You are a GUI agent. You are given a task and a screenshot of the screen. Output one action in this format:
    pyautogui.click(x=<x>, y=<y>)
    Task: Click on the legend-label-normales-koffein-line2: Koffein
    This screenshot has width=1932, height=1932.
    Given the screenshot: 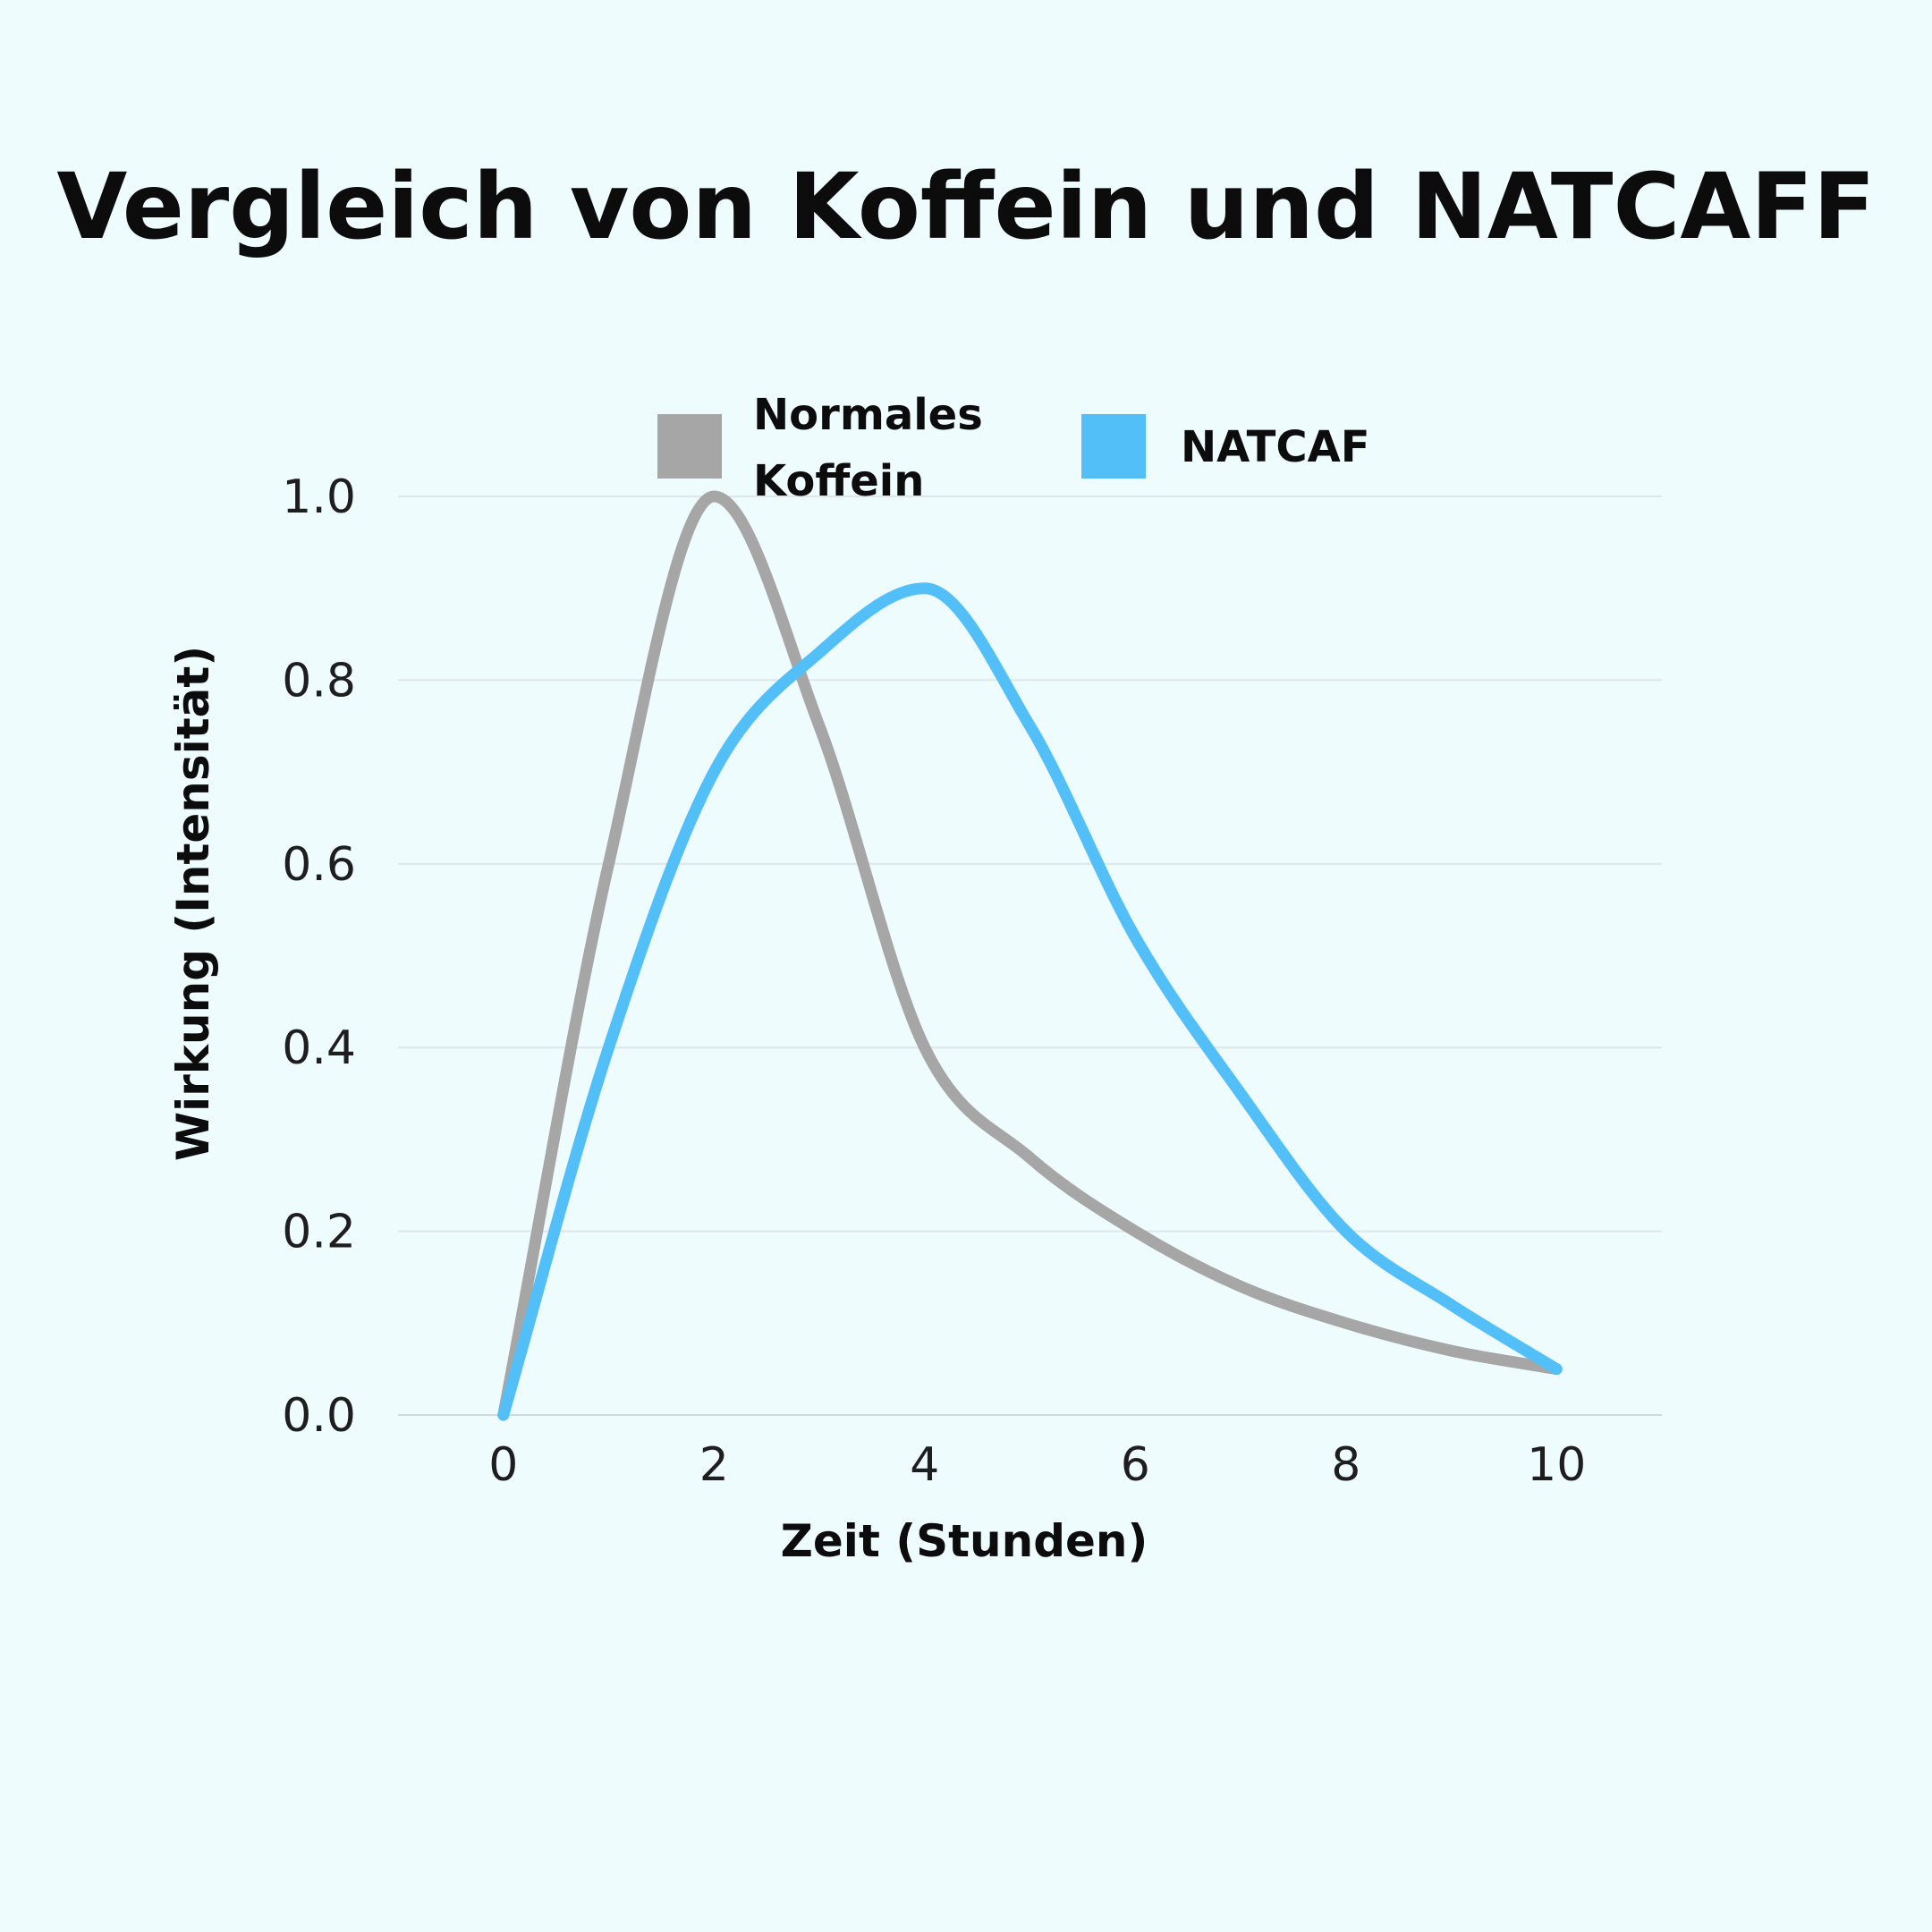 What is the action you would take?
    pyautogui.click(x=838, y=481)
    